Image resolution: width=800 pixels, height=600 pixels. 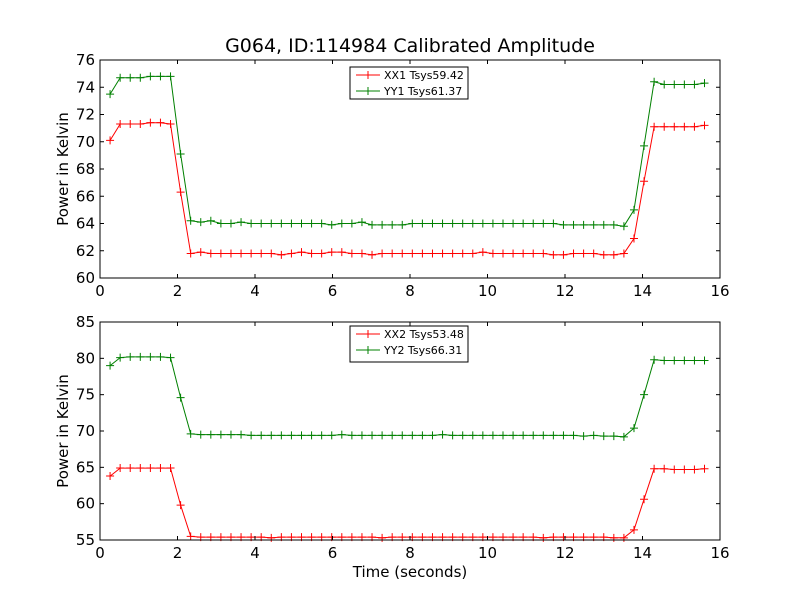 What do you see at coordinates (409, 83) in the screenshot?
I see `legend-box` at bounding box center [409, 83].